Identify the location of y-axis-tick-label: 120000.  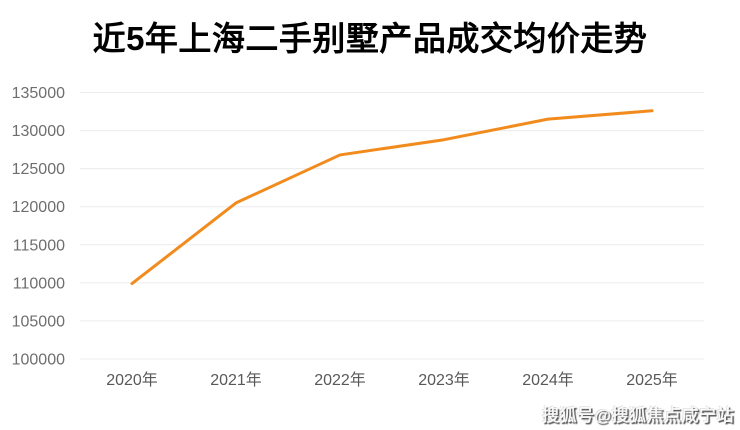
(38, 207).